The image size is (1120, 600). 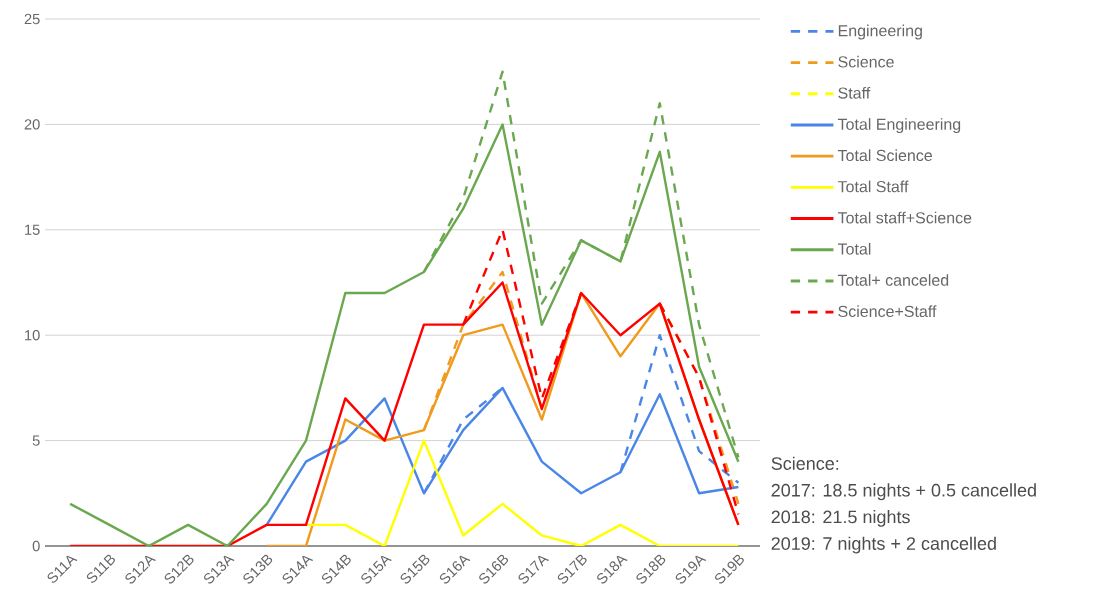 I want to click on text: 2017: 18.5 nights + 0.5 cancelled, so click(x=903, y=492).